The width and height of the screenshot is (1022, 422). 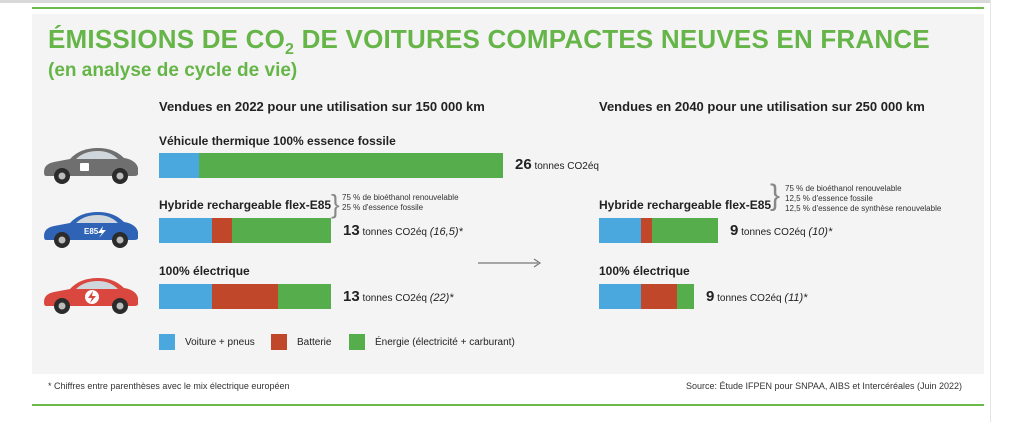 What do you see at coordinates (781, 230) in the screenshot?
I see `value-hybride-2040: 9 tonnes CO2éq (10)*` at bounding box center [781, 230].